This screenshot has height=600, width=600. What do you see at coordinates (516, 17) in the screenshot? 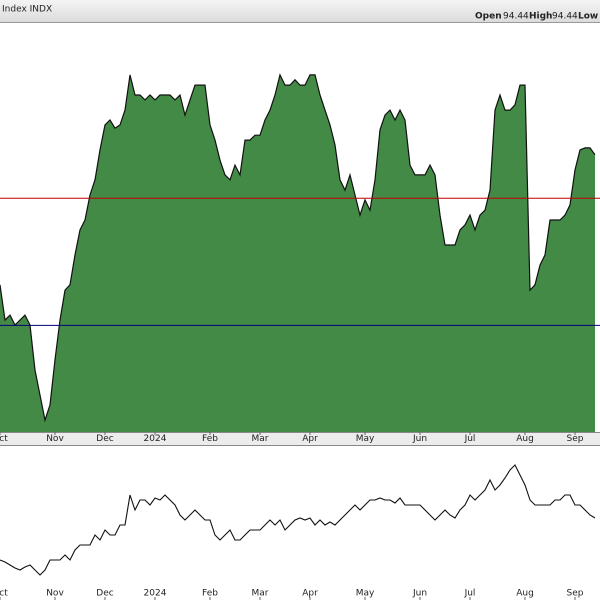
I see `open-value: 94.44` at bounding box center [516, 17].